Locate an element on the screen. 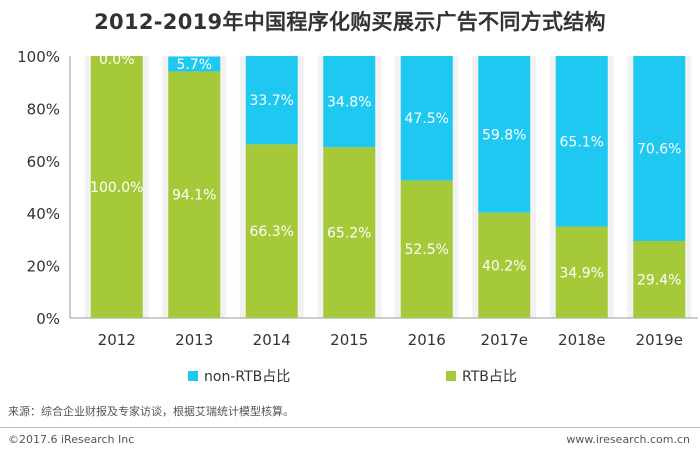 The width and height of the screenshot is (700, 450). bar-non-rtb-2019e is located at coordinates (659, 148).